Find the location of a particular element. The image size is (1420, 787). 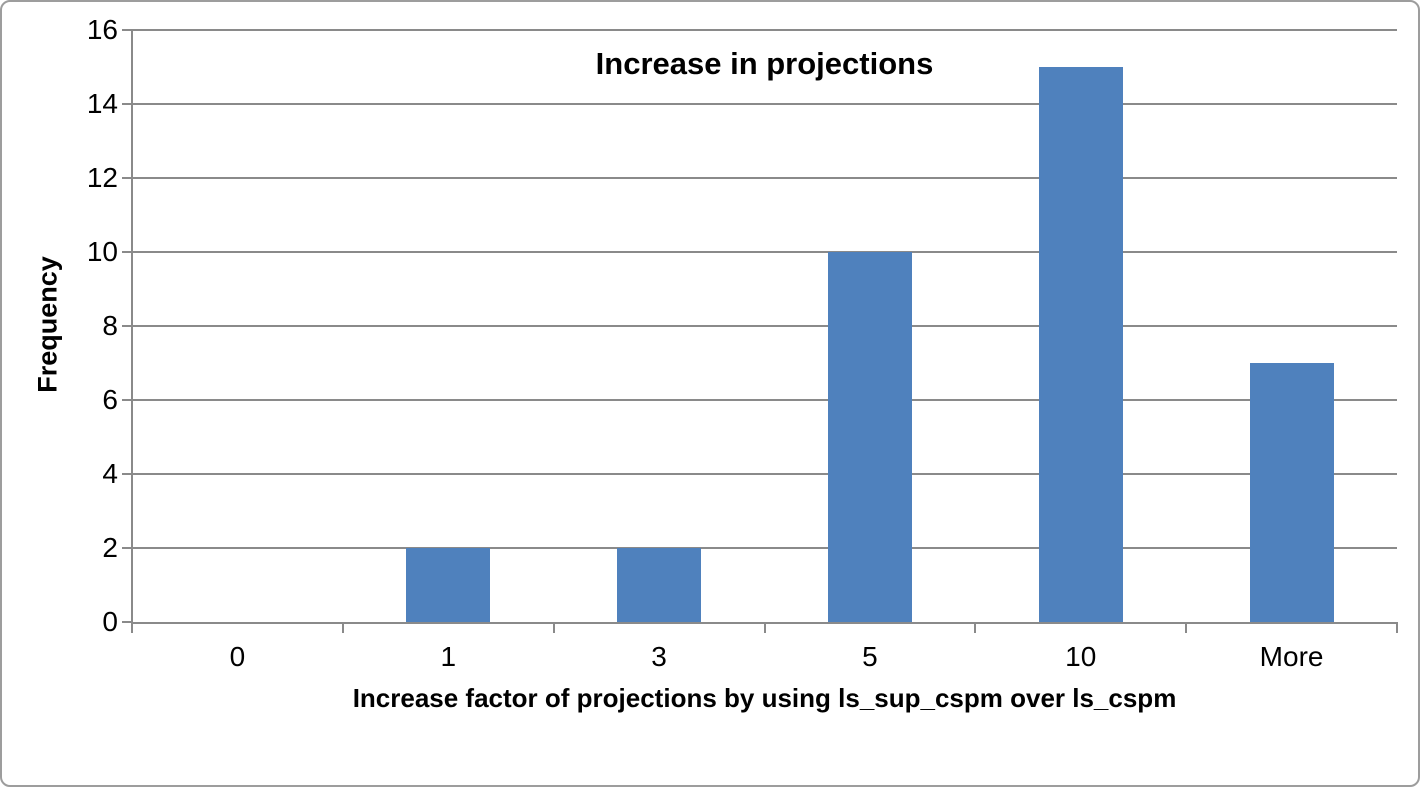

y-tick-label: 4 is located at coordinates (110, 473).